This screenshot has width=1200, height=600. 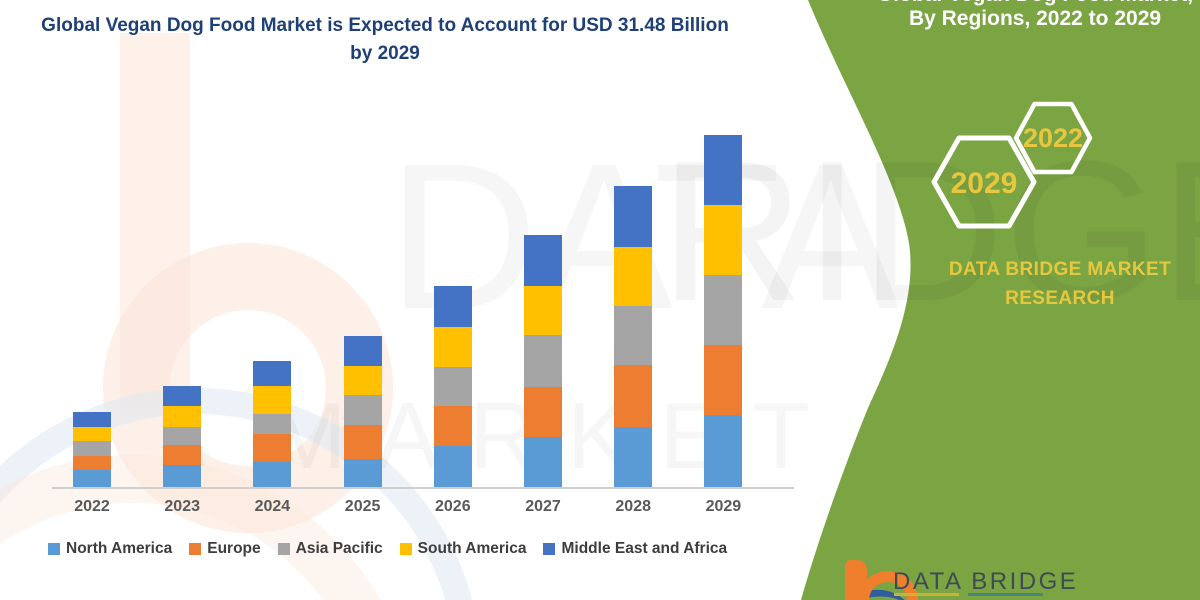 I want to click on bar-segment-2026-asia-pacific, so click(x=452, y=387).